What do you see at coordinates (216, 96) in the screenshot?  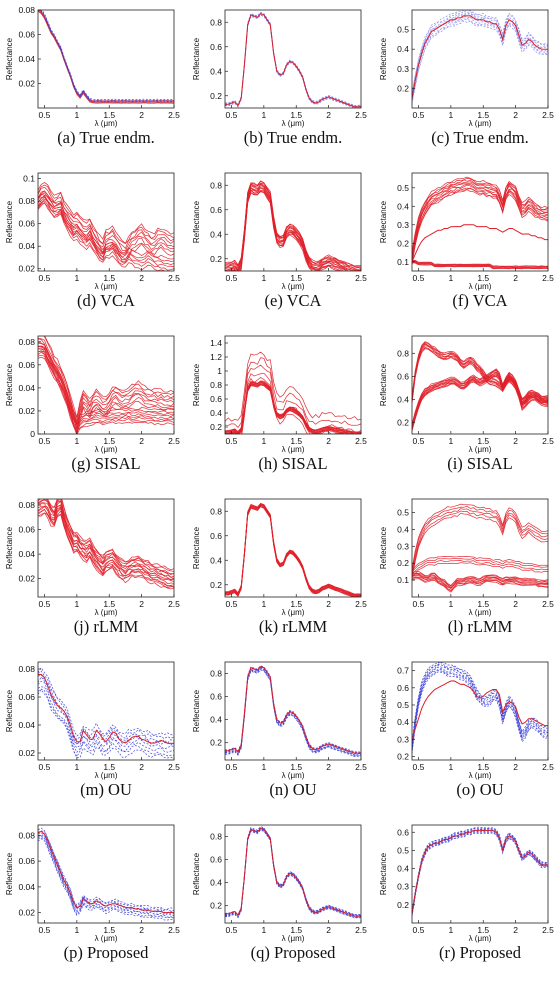 I see `panel-b-ytick-label: 0.2` at bounding box center [216, 96].